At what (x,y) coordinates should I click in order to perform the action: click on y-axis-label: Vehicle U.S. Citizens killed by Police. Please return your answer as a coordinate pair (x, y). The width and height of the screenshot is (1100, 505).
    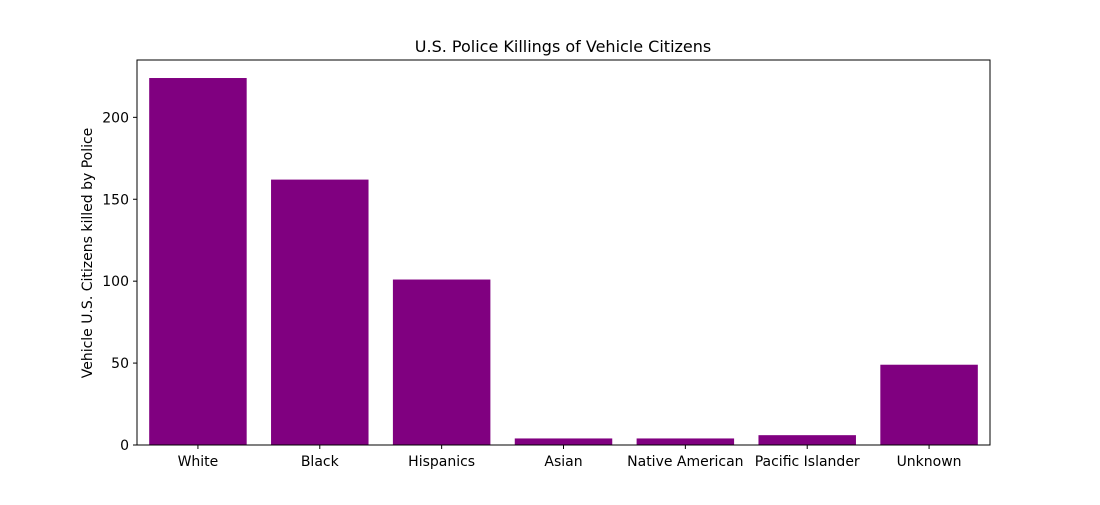
    Looking at the image, I should click on (88, 253).